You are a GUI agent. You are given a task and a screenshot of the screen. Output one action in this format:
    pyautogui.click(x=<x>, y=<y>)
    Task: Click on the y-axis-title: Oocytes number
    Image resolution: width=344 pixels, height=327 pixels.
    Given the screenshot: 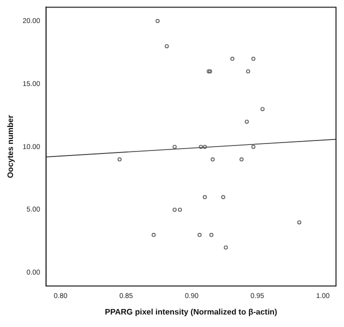 What is the action you would take?
    pyautogui.click(x=11, y=146)
    